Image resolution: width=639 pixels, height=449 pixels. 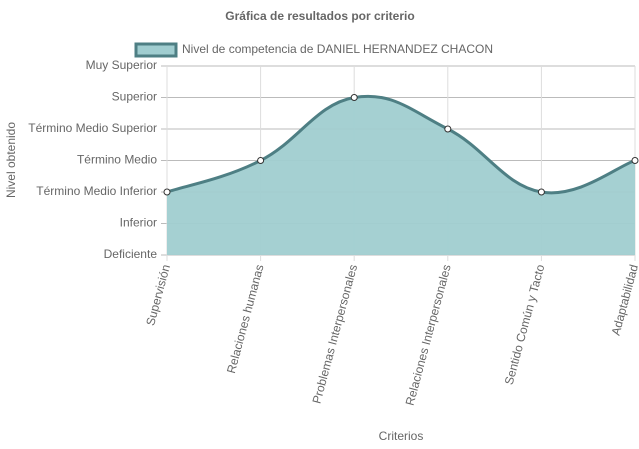 What do you see at coordinates (624, 300) in the screenshot?
I see `x-tick-label: Adaptabilidad` at bounding box center [624, 300].